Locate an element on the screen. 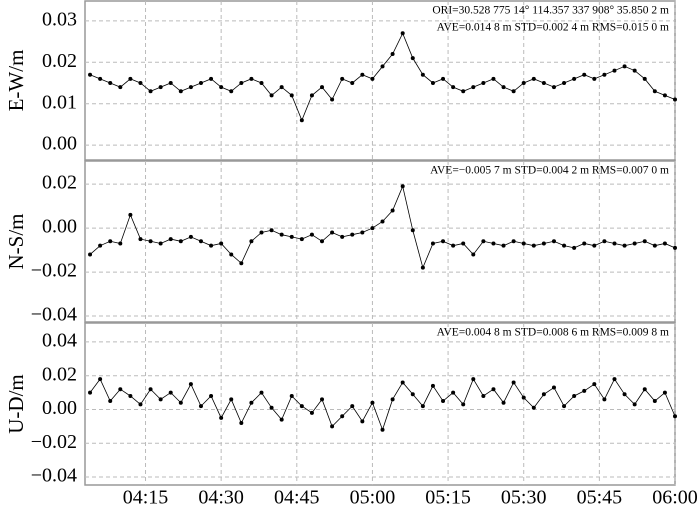 The height and width of the screenshot is (512, 700). y-tick-label: −0.04 is located at coordinates (54, 476).